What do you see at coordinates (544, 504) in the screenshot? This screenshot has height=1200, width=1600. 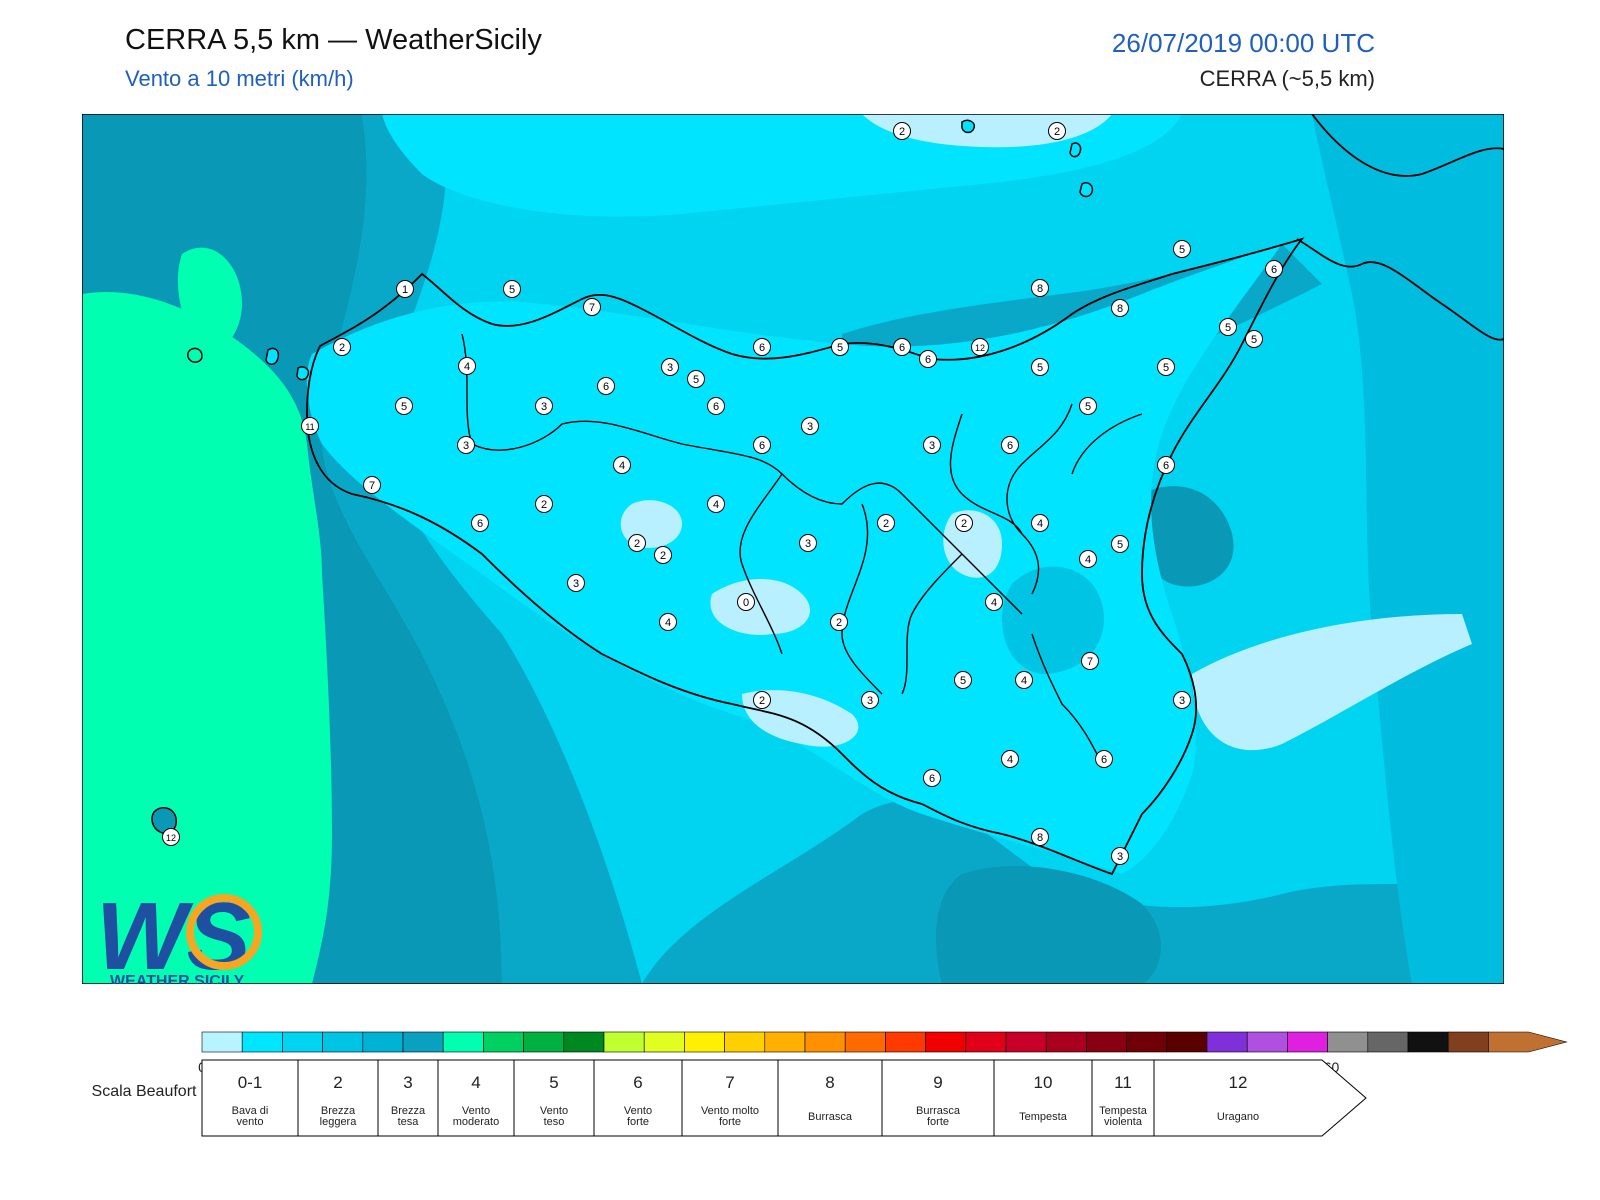 I see `wind-label-menfi: 2` at bounding box center [544, 504].